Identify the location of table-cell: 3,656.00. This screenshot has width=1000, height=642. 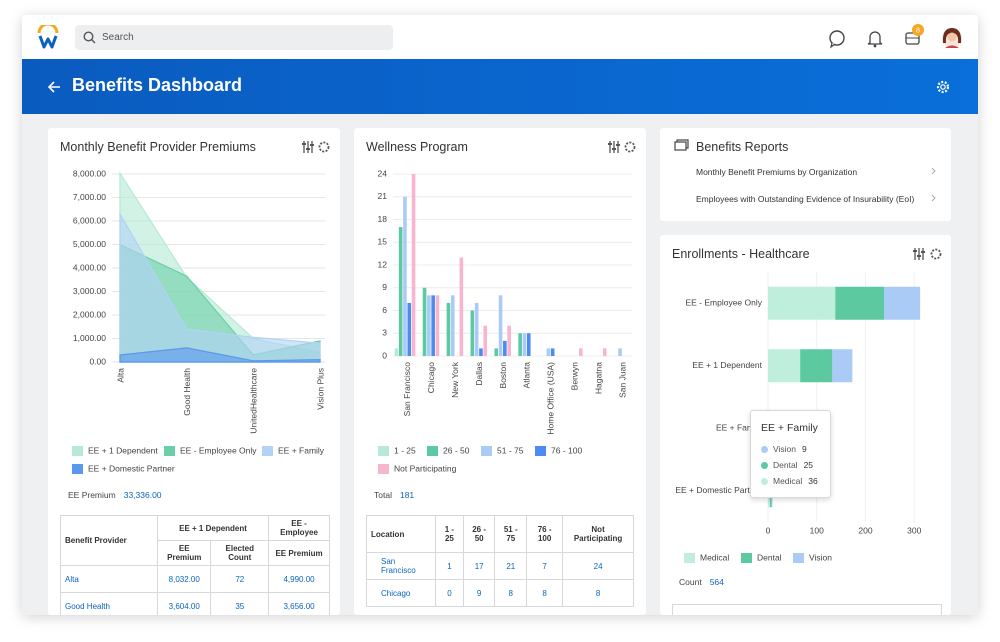
(299, 603).